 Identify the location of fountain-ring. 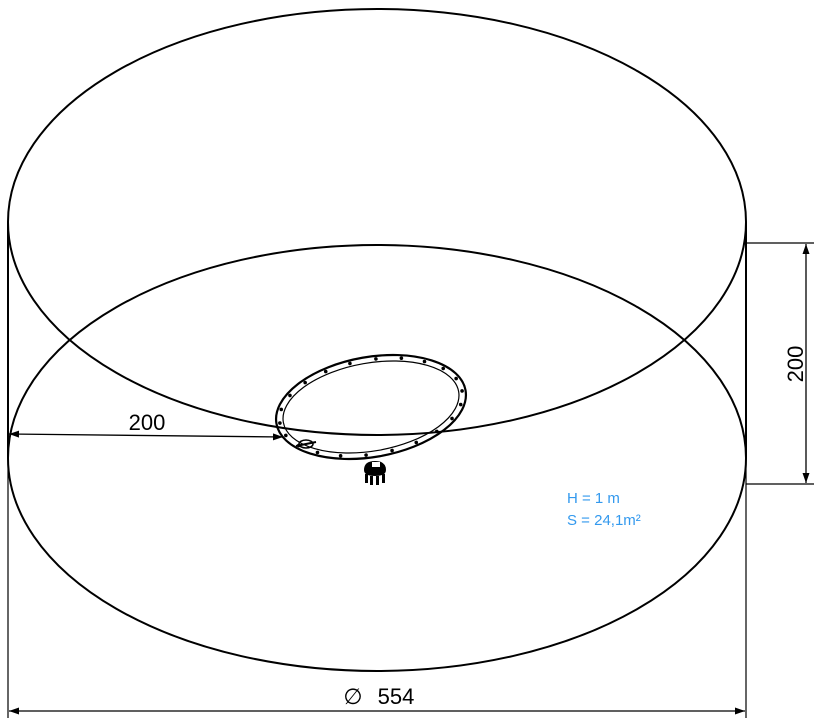
(371, 407).